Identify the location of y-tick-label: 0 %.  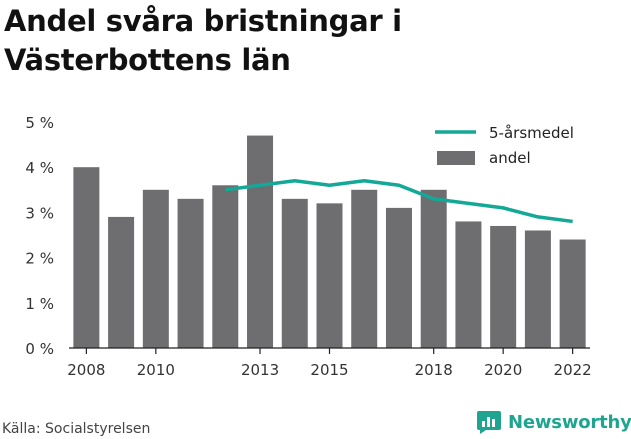
(39, 349).